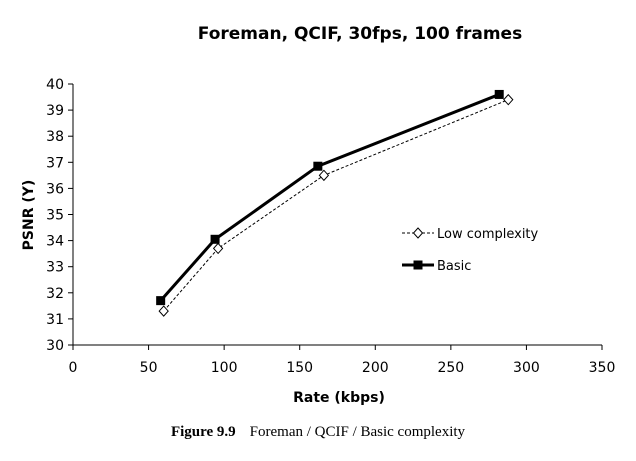  Describe the element at coordinates (73, 368) in the screenshot. I see `x-tick-label: 0` at that location.